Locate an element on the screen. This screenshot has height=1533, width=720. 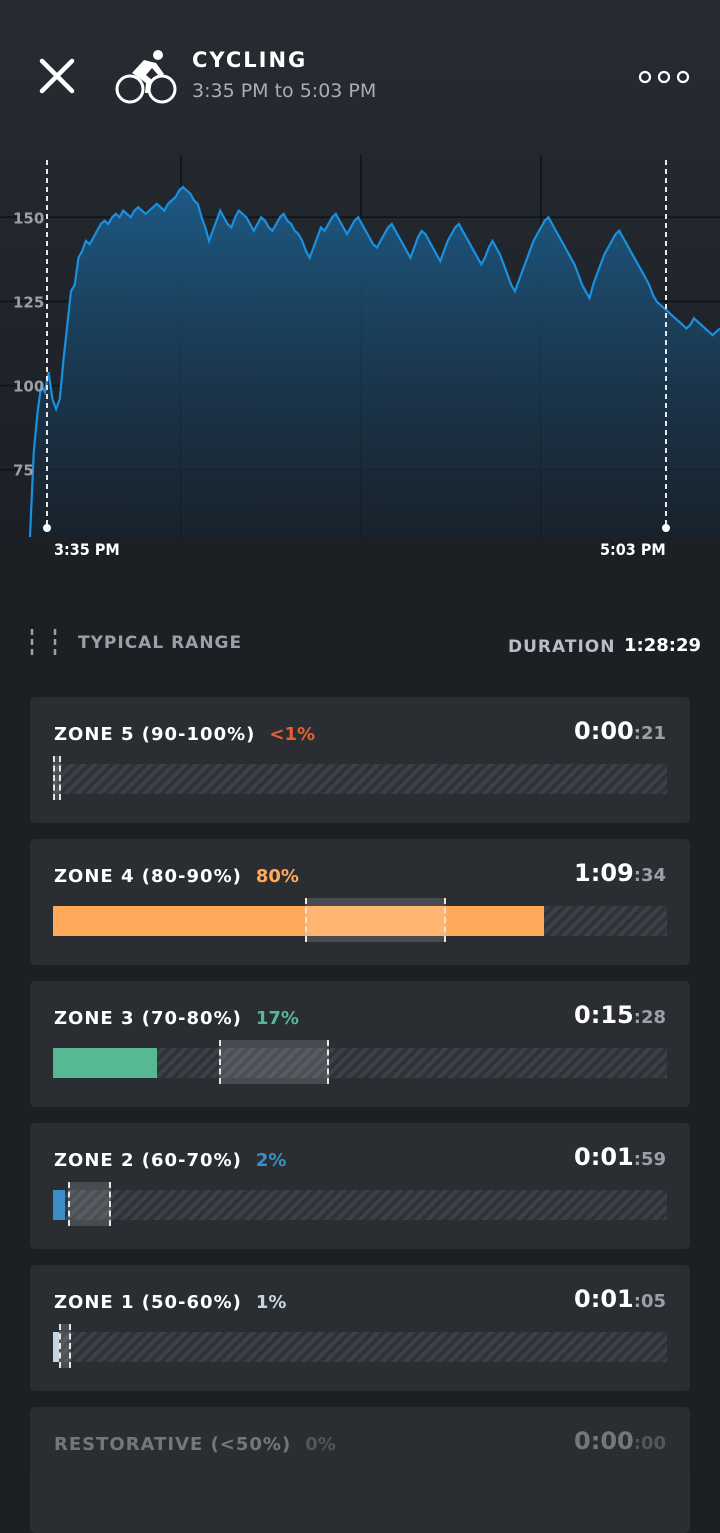
zone-card: ZONE 4 (80-90%) 80% 1:09:34 is located at coordinates (360, 902).